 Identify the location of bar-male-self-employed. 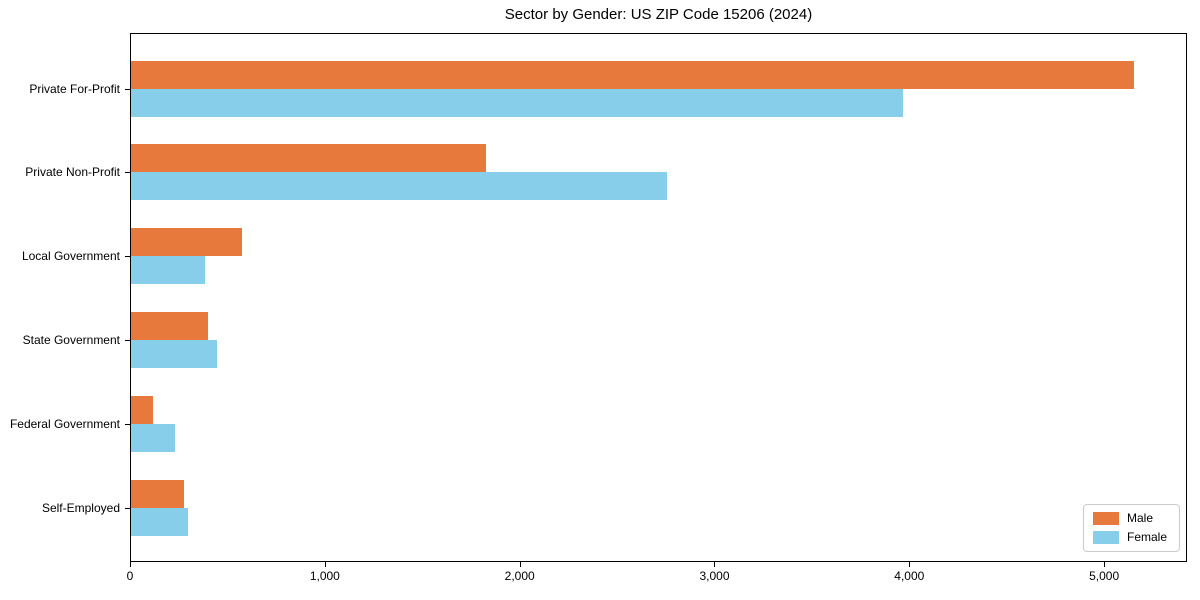
(157, 493).